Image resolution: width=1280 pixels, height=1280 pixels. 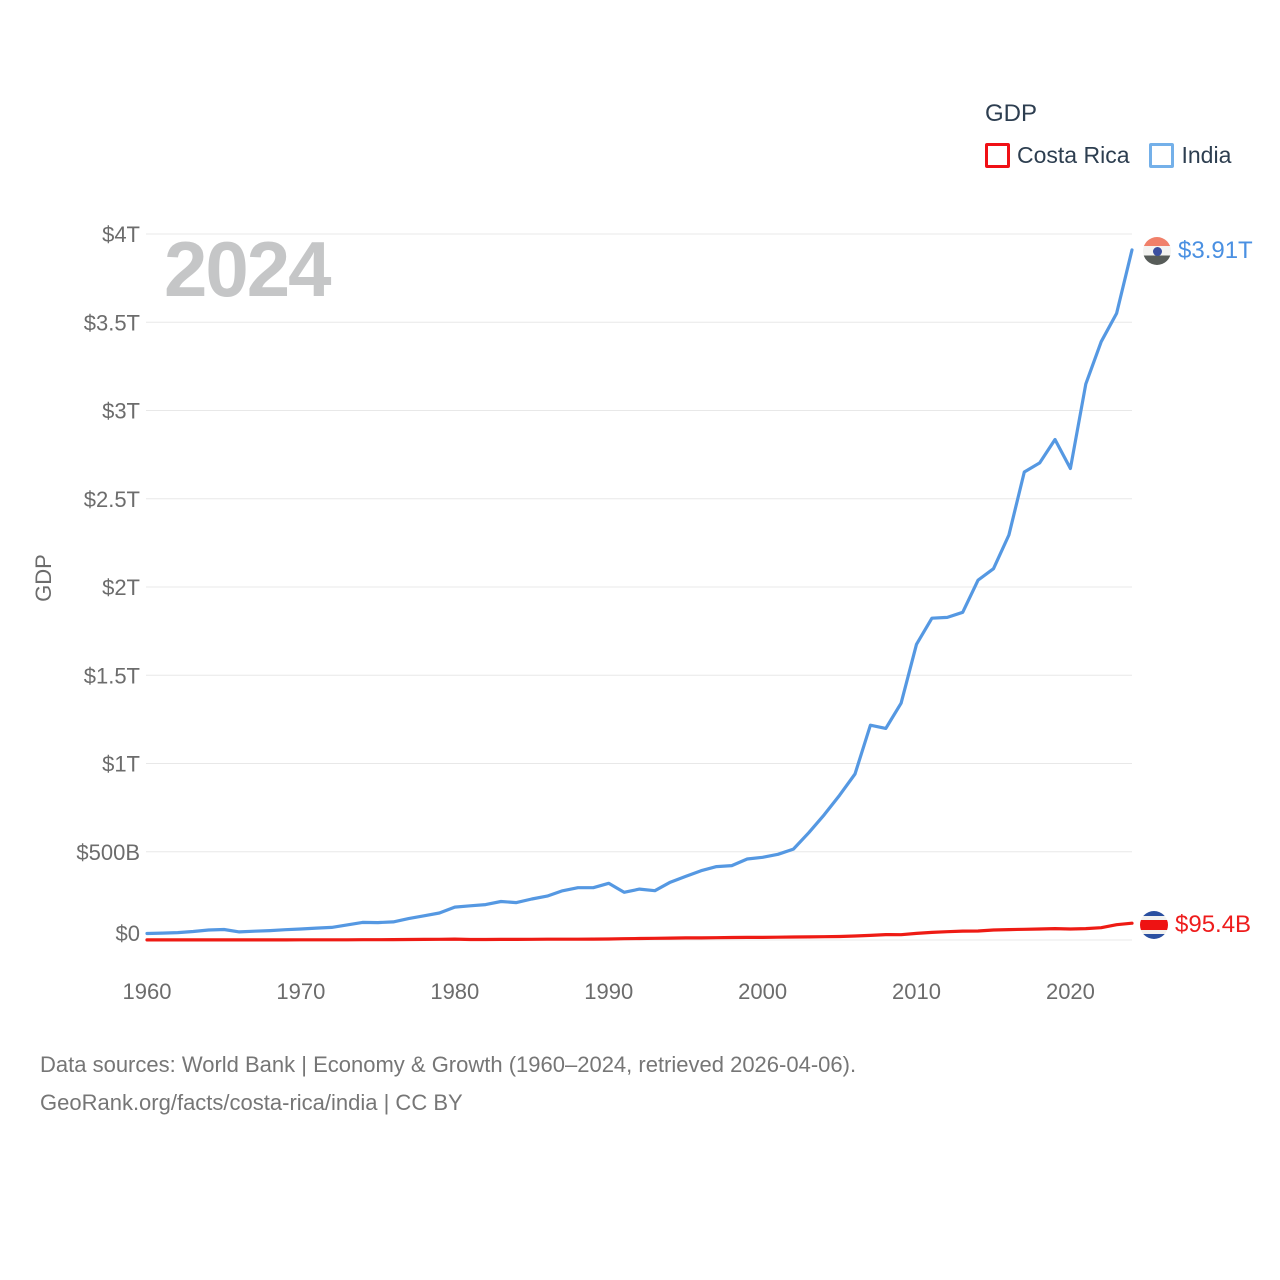 I want to click on costa-rica-end-value: $95.4B, so click(x=1213, y=924).